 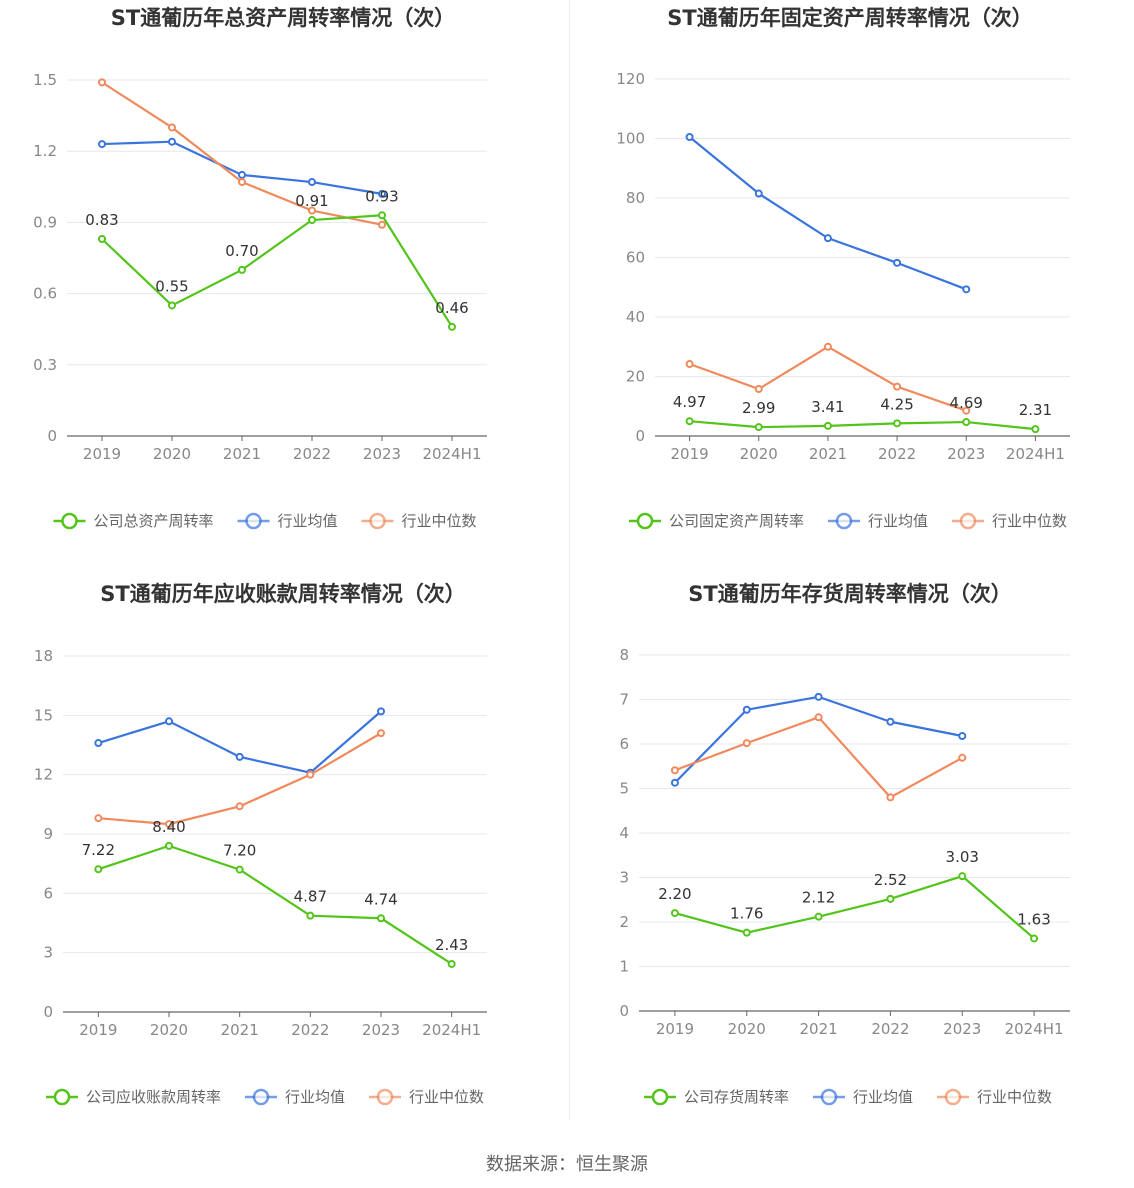 I want to click on panel-divider-vertical, so click(x=569, y=560).